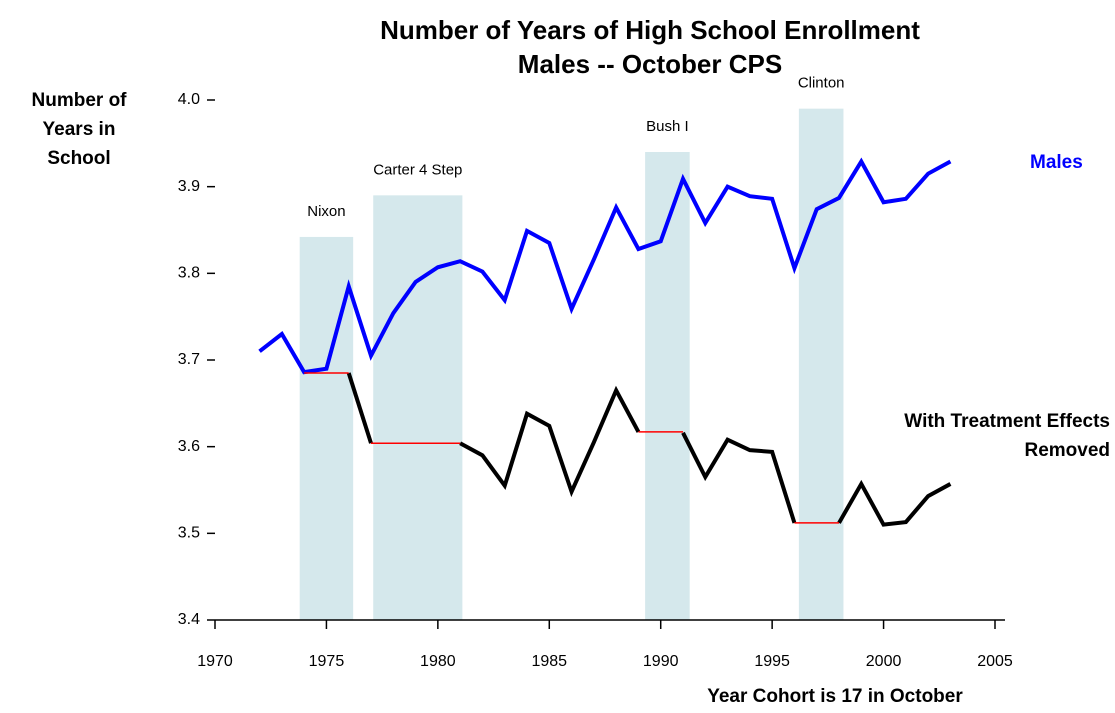 This screenshot has width=1115, height=713. Describe the element at coordinates (772, 661) in the screenshot. I see `x-tick-label: 1995` at that location.